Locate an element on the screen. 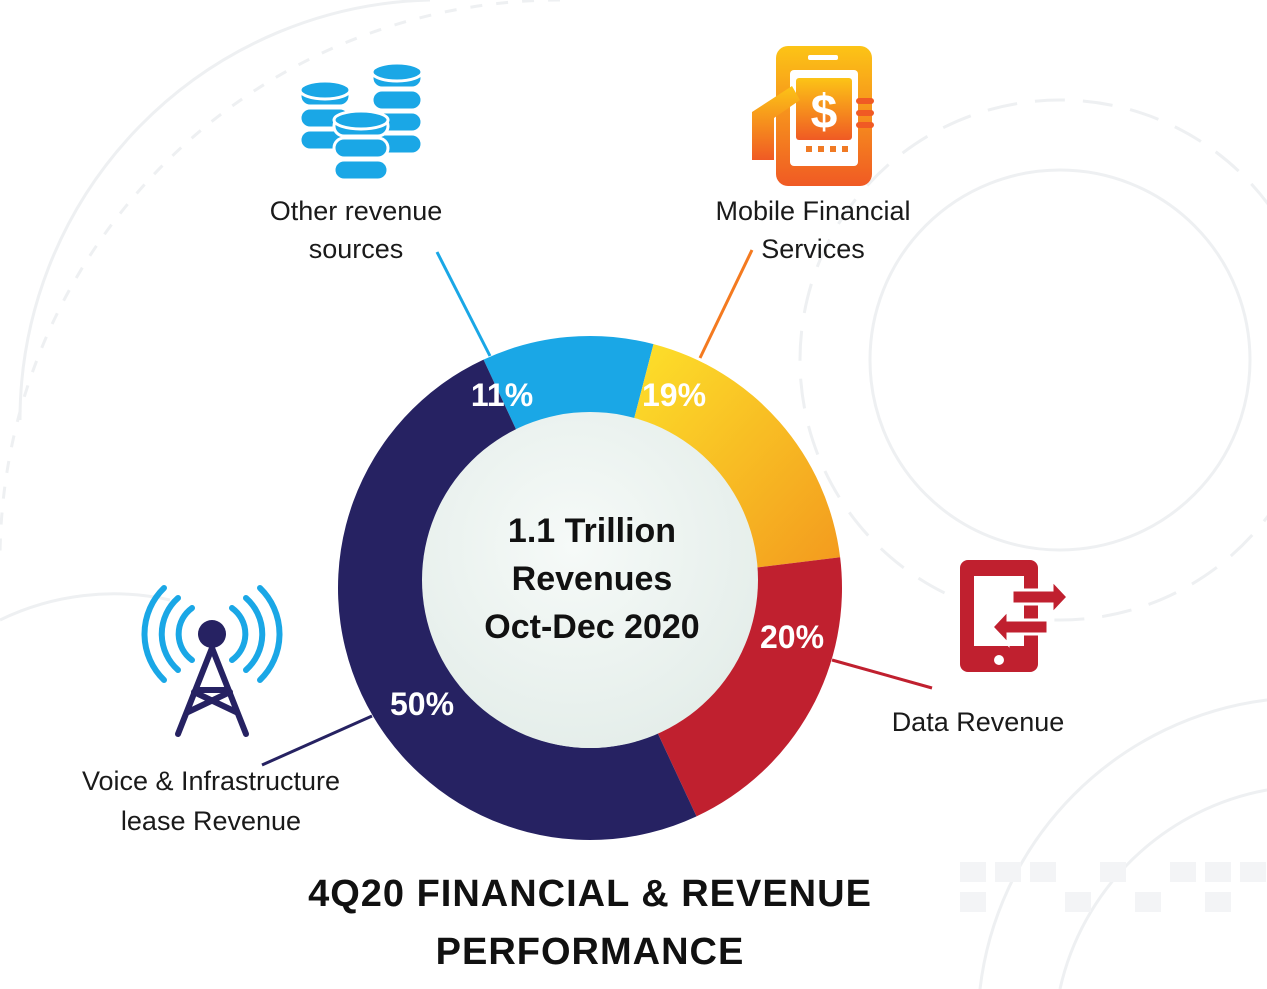  donut-center is located at coordinates (590, 580).